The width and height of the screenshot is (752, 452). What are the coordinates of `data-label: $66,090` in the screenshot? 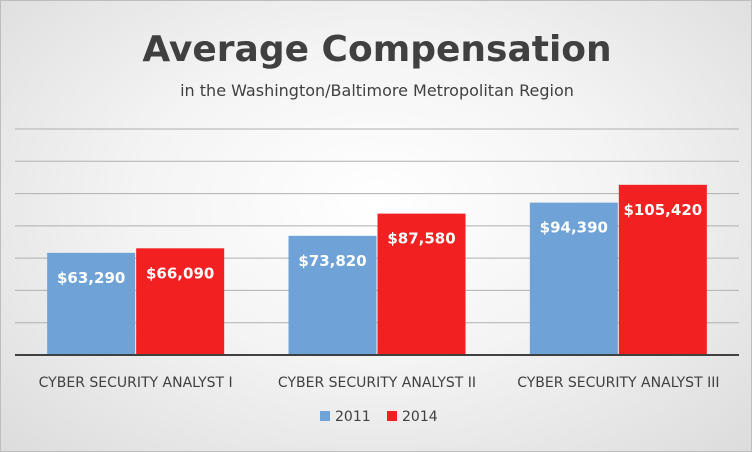 It's located at (180, 273).